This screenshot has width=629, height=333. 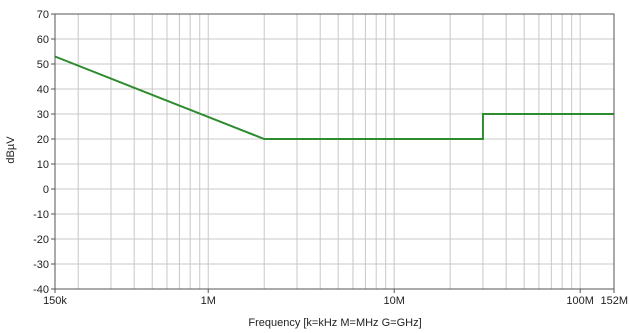 What do you see at coordinates (43, 115) in the screenshot?
I see `y-tick-label: 30` at bounding box center [43, 115].